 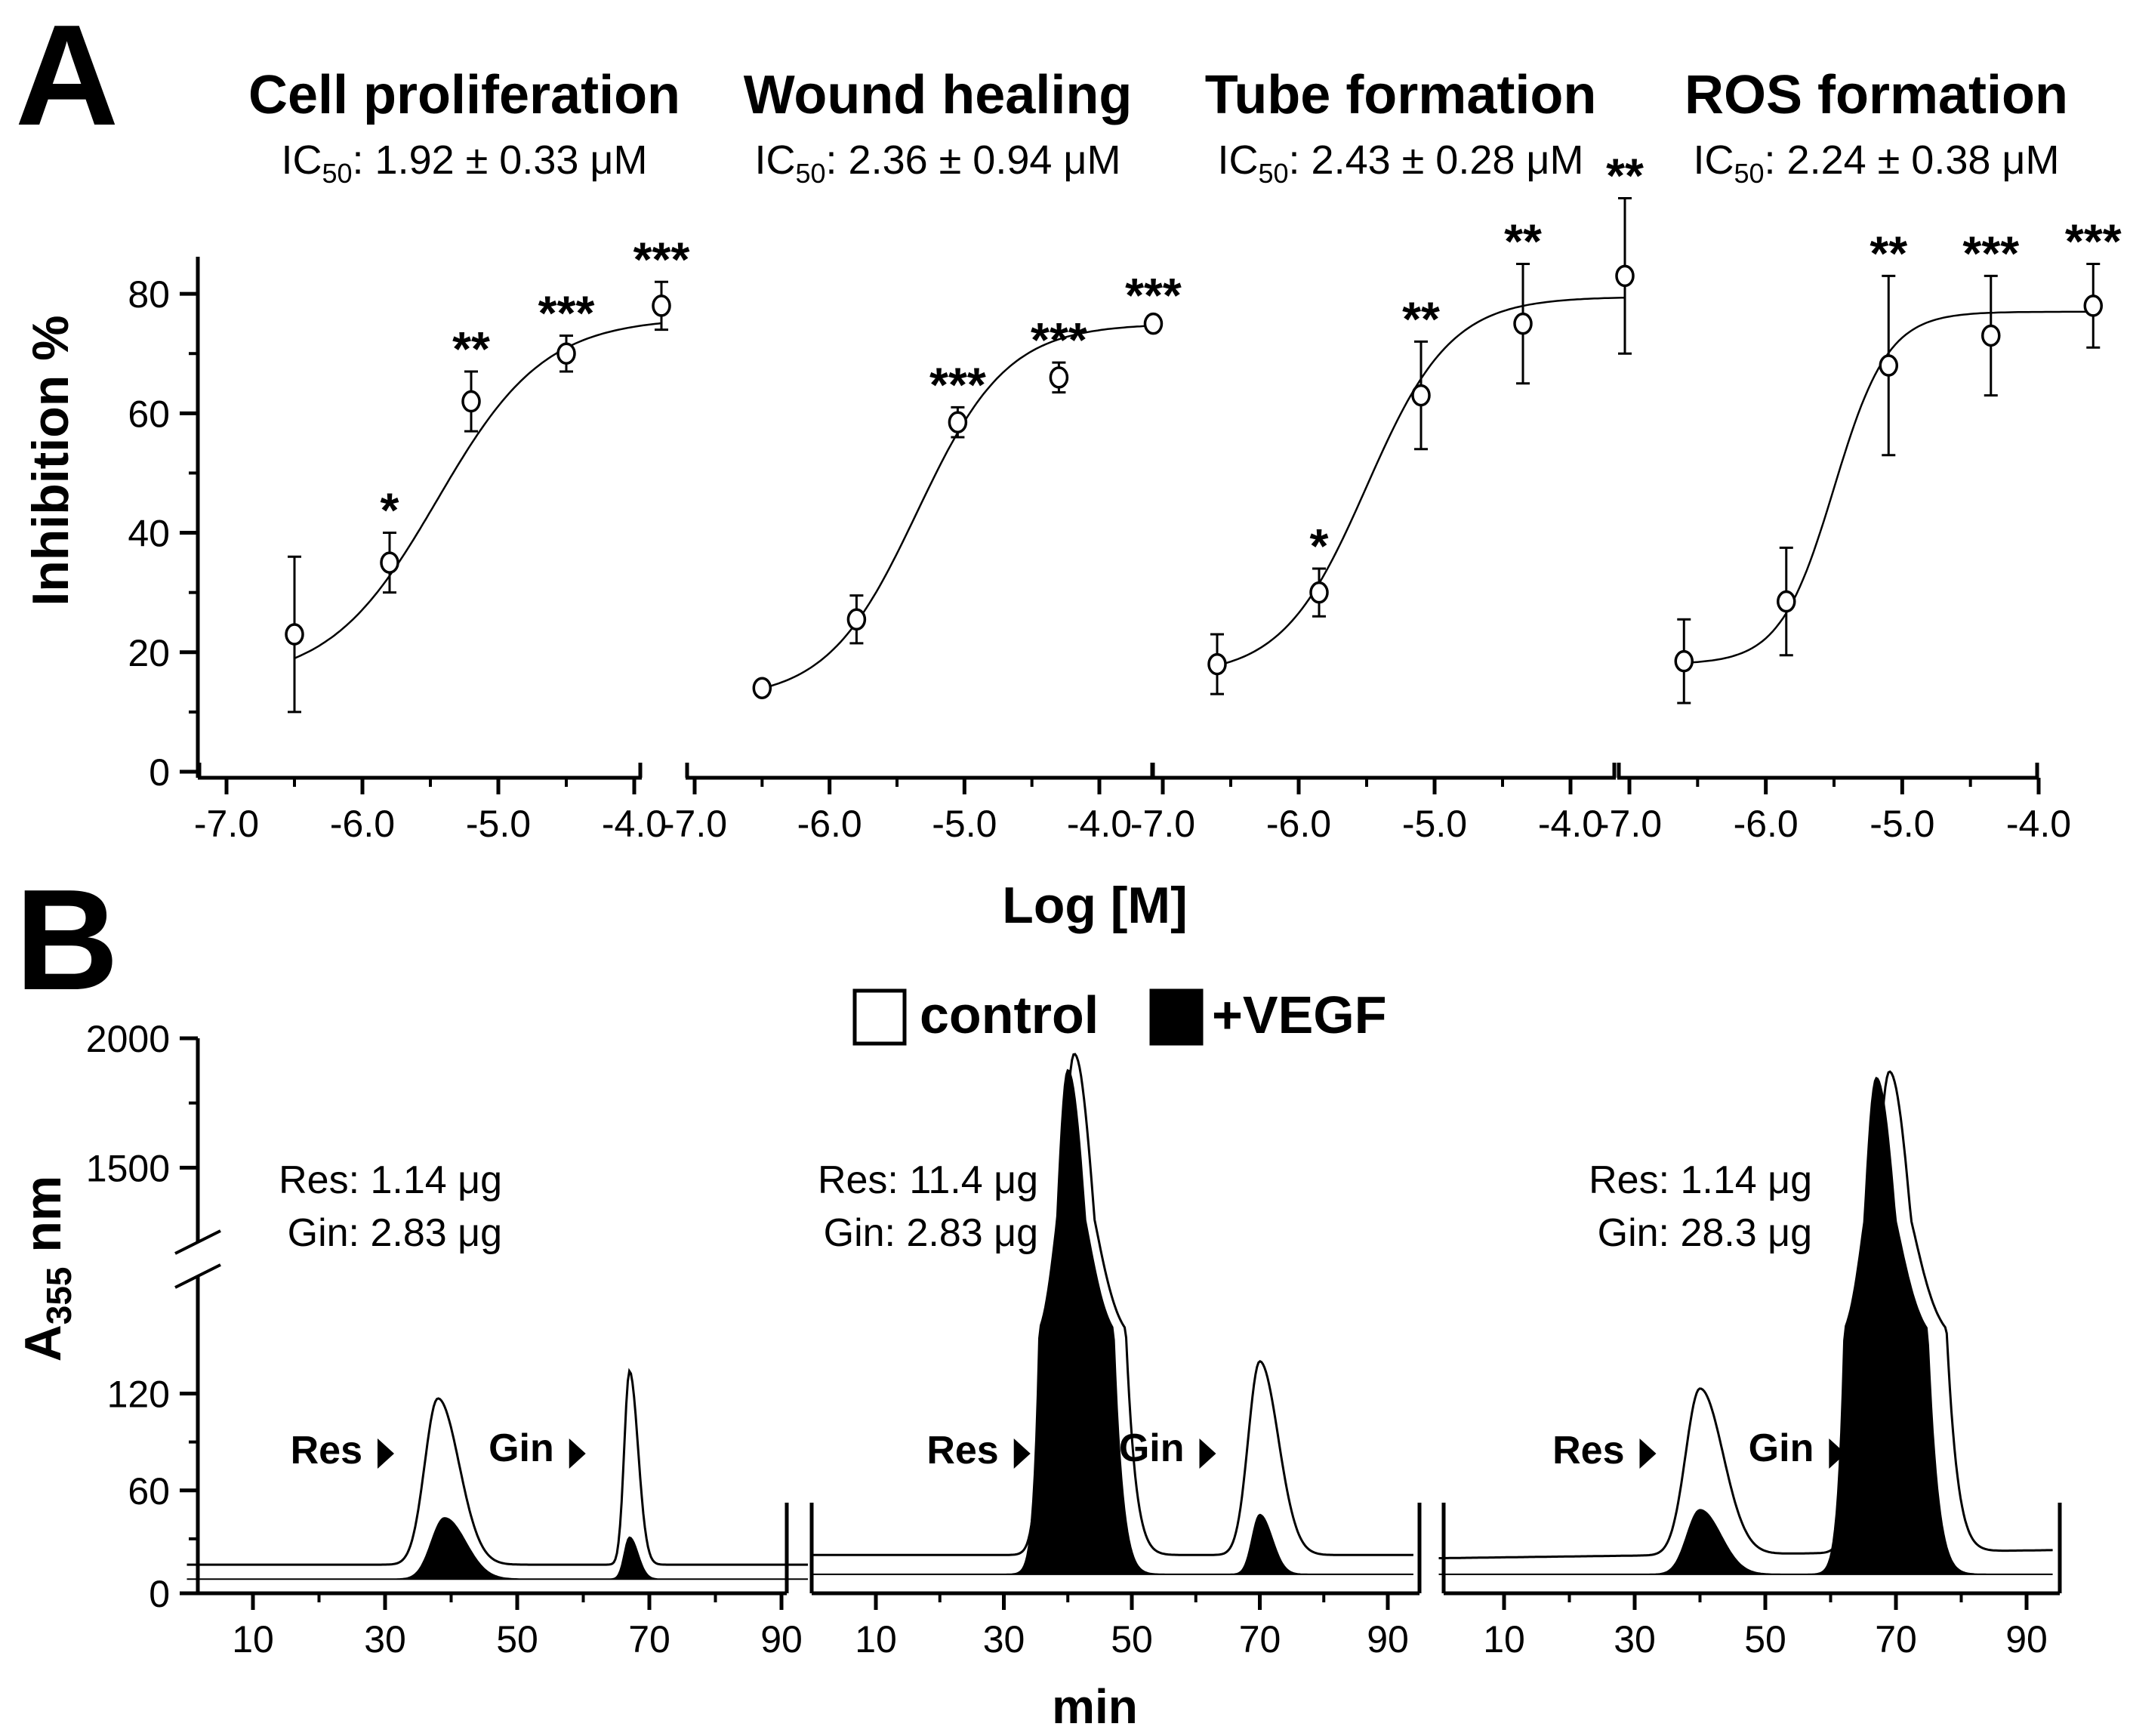 I want to click on title-tube-formation: Tube formation, so click(x=1401, y=95).